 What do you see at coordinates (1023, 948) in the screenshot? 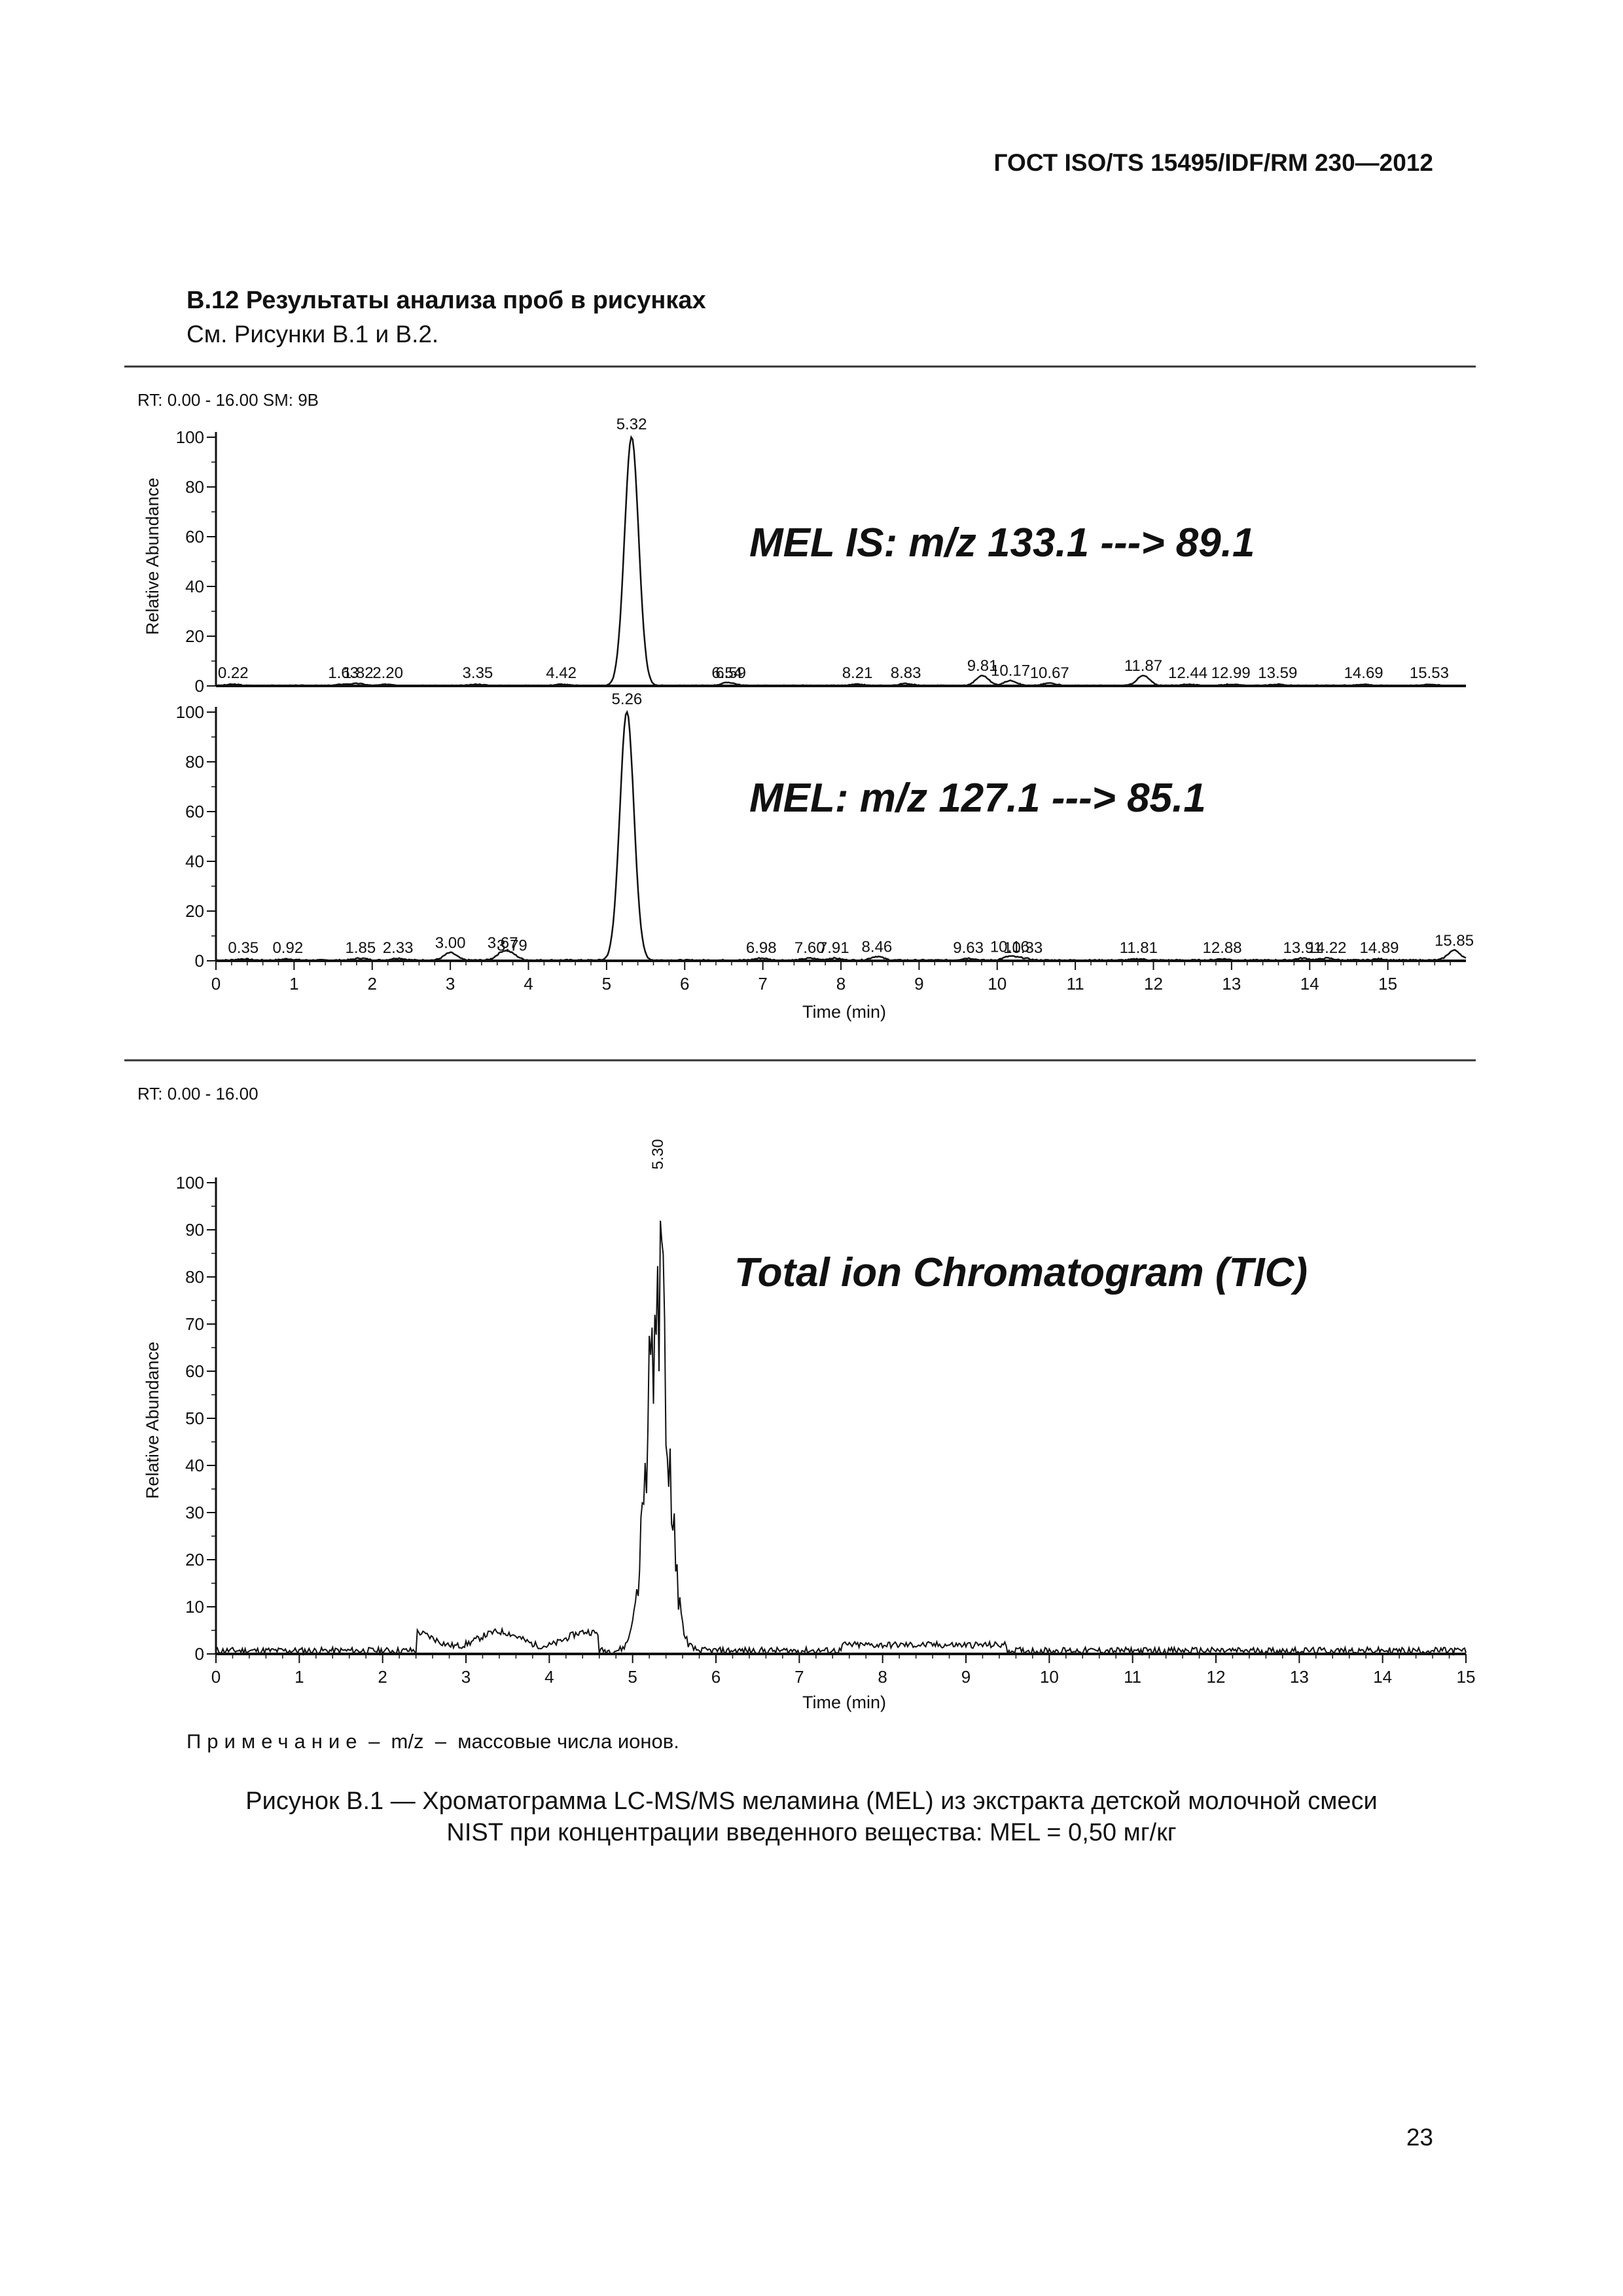
I see `peak-label: 10.33` at bounding box center [1023, 948].